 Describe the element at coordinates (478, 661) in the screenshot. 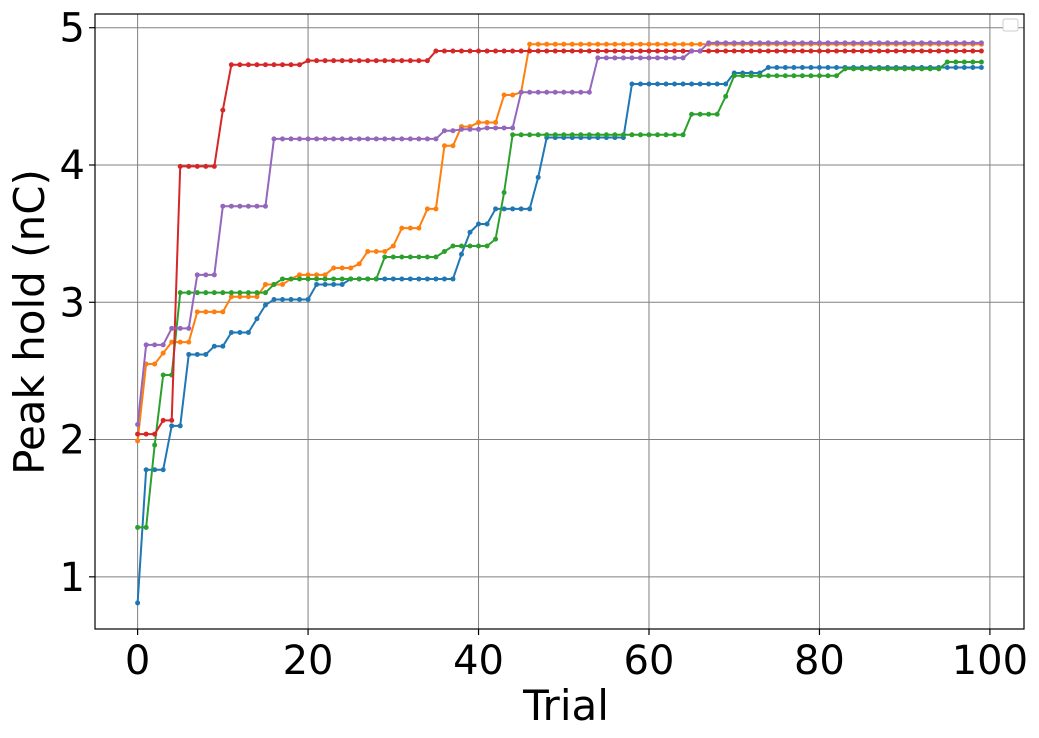

I see `x-tick-label: 40` at that location.